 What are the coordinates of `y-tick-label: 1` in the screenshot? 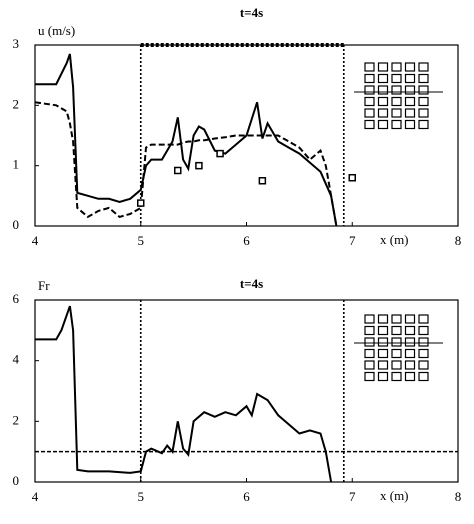 It's located at (16, 164).